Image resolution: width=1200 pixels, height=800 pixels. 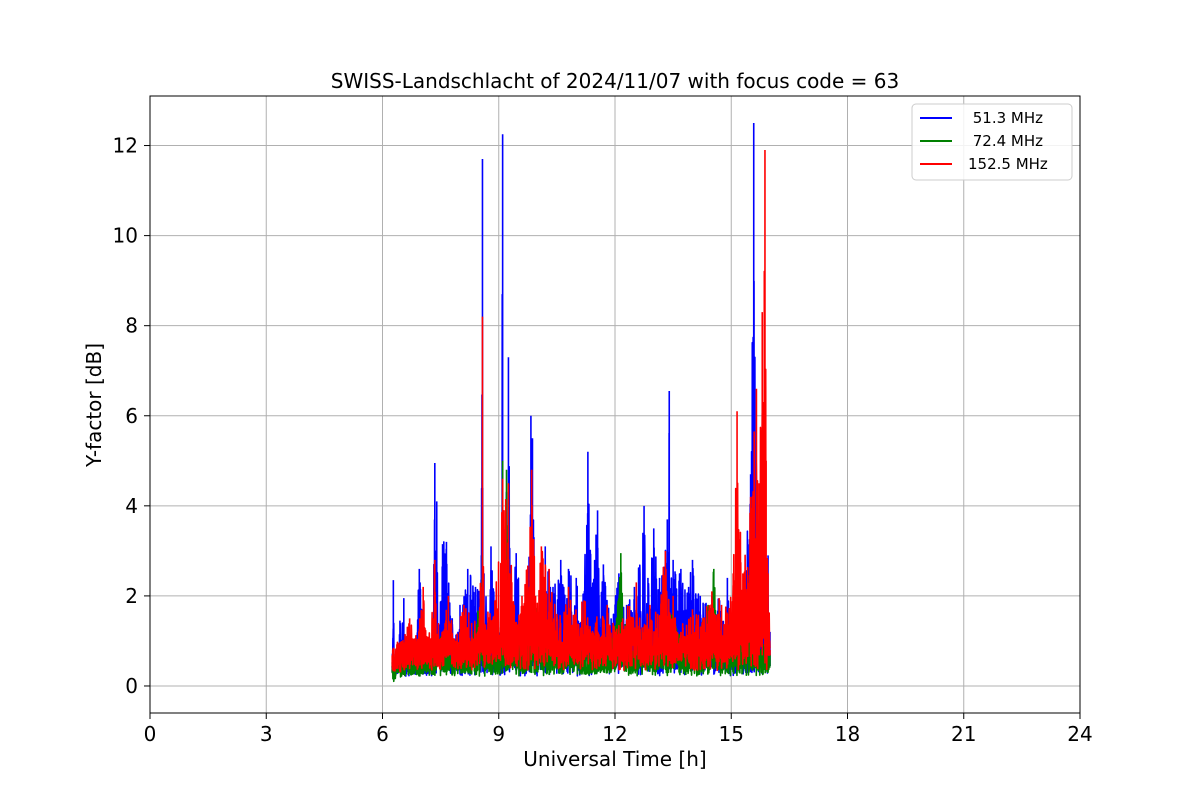 I want to click on y-axis-label: Y-factor [dB], so click(x=94, y=405).